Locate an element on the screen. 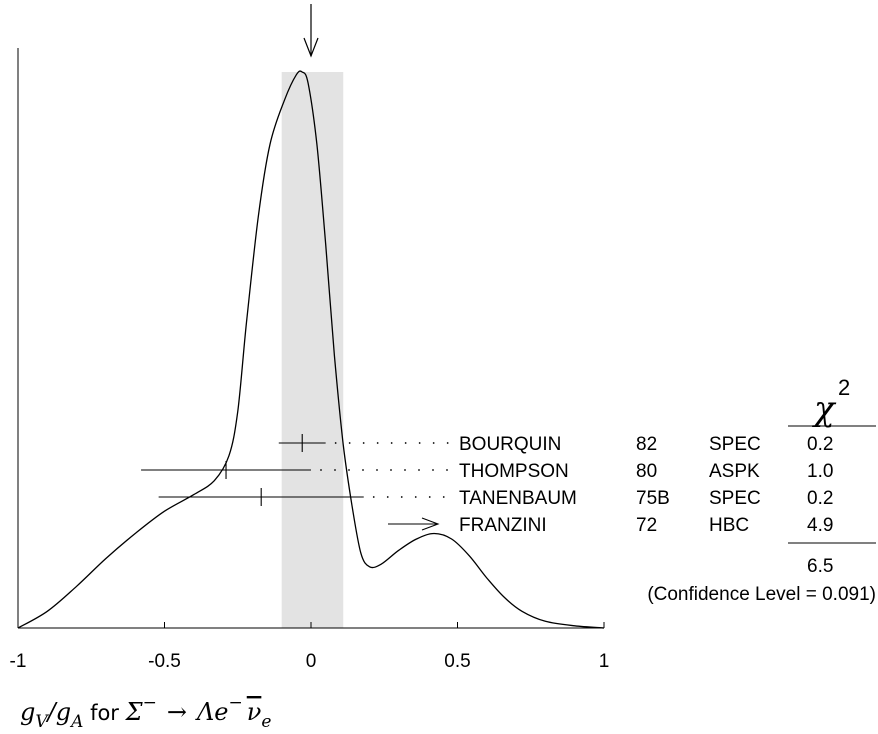 This screenshot has height=734, width=878. measurement-row: FRANZINI 72 HBC 4.9 is located at coordinates (610, 525).